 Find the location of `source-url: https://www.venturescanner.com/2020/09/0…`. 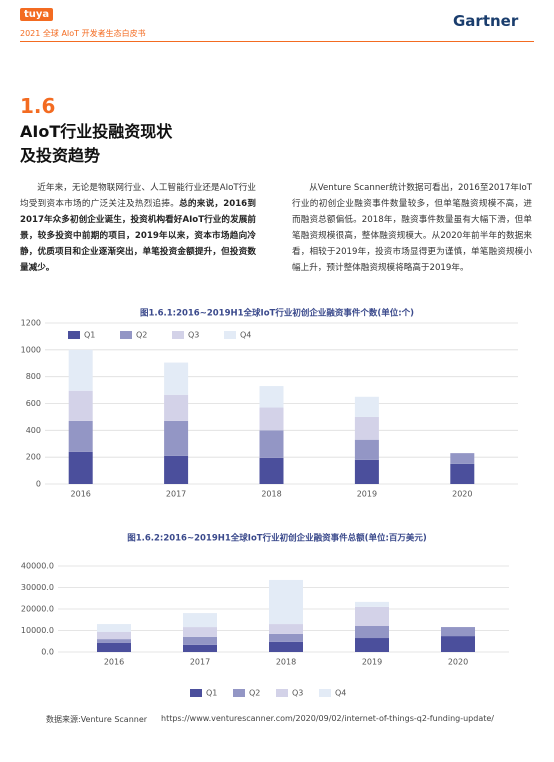

source-url: https://www.venturescanner.com/2020/09/0… is located at coordinates (327, 718).